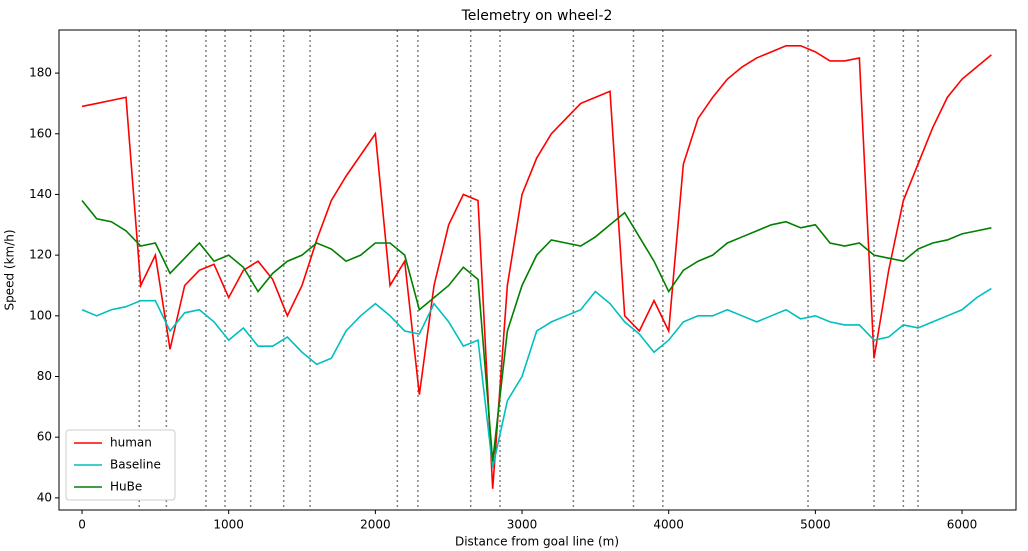 The height and width of the screenshot is (551, 1028). What do you see at coordinates (522, 525) in the screenshot?
I see `x-tick-label: 3000` at bounding box center [522, 525].